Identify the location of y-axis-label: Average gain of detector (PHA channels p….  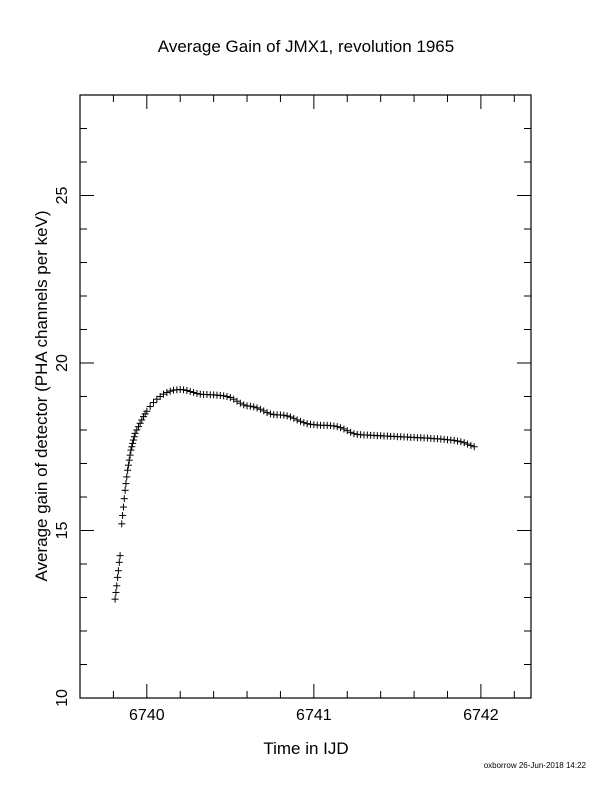
(41, 395).